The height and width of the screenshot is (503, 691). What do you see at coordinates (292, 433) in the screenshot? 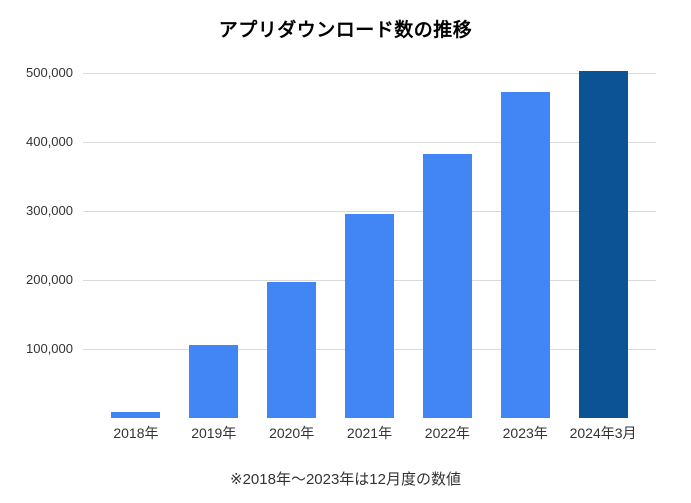
I see `x-tick-label: 2020年` at bounding box center [292, 433].